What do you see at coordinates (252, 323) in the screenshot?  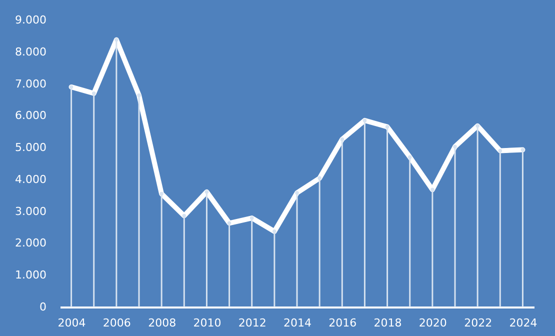 I see `x-tick-label: 2012` at bounding box center [252, 323].